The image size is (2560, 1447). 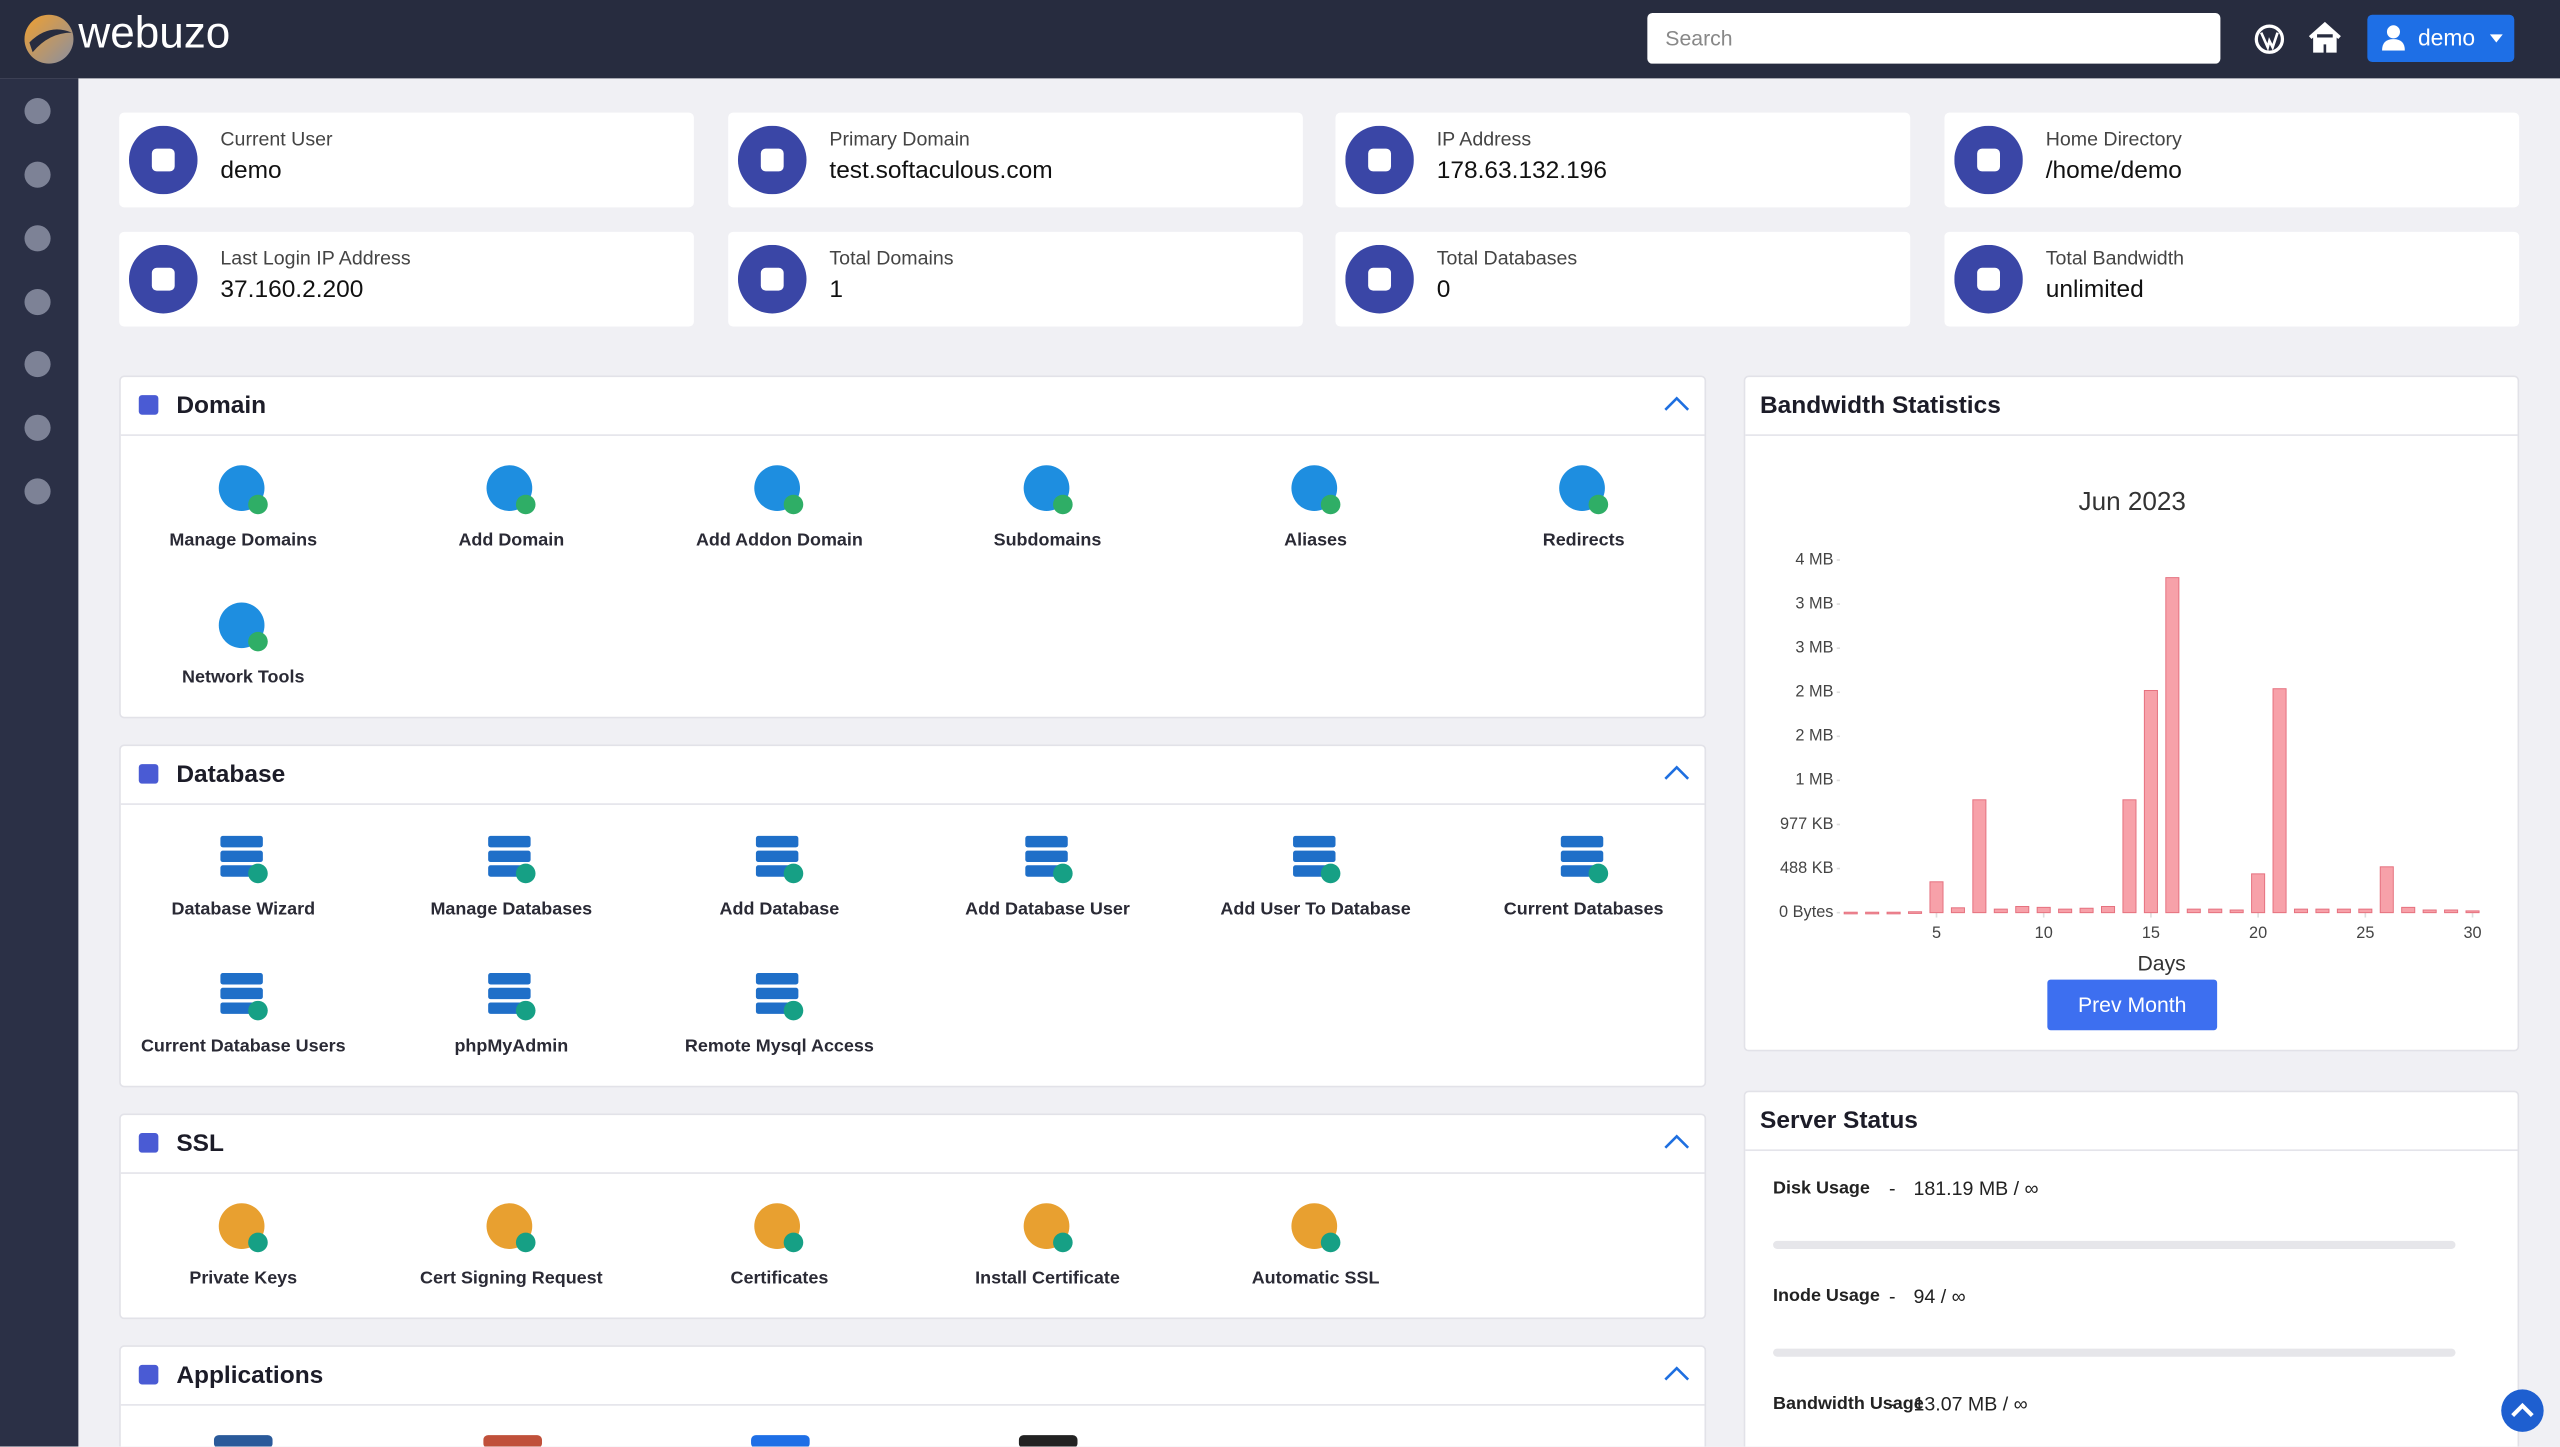 I want to click on user-button: demo, so click(x=2441, y=38).